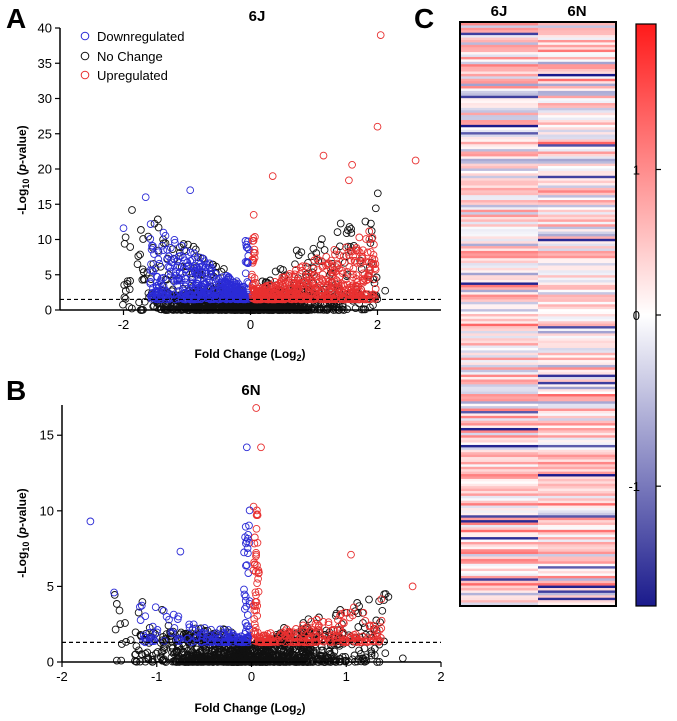 The image size is (677, 721). I want to click on legend-marker-upregulated, so click(85, 75).